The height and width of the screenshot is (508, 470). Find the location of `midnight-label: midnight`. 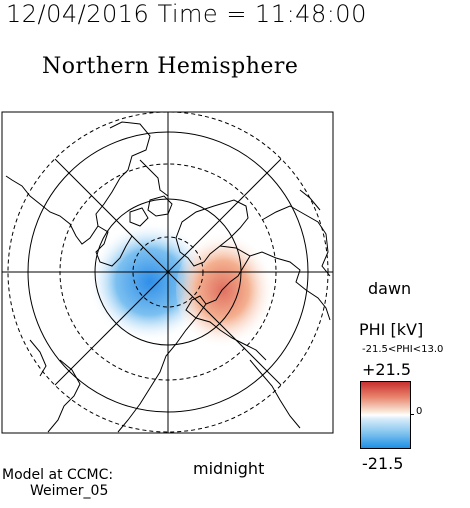

midnight-label: midnight is located at coordinates (229, 468).